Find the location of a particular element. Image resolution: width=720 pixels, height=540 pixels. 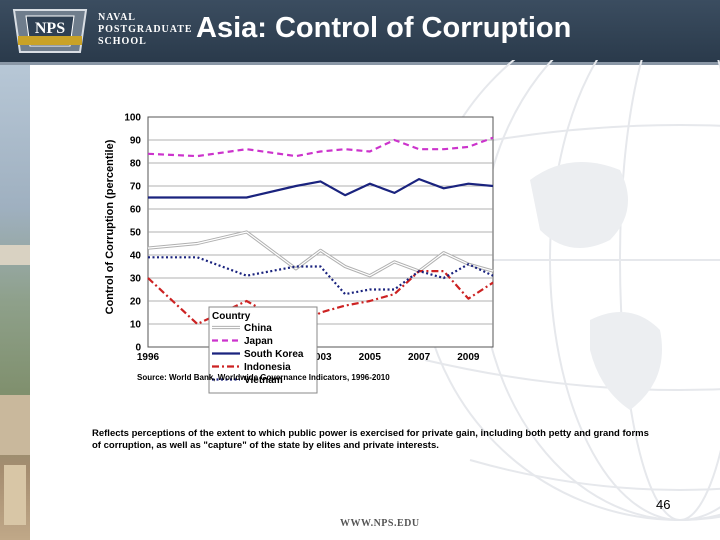

photo-building is located at coordinates (15, 425).